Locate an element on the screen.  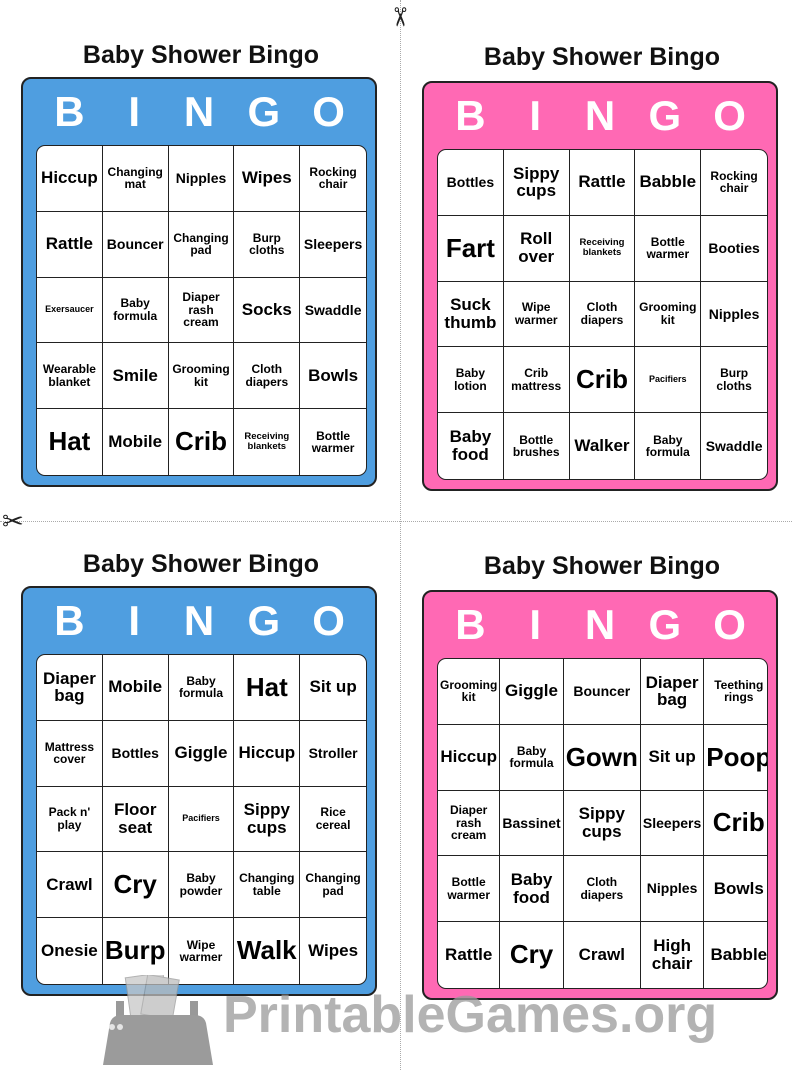
bingo-cell: High chair is located at coordinates (673, 955).